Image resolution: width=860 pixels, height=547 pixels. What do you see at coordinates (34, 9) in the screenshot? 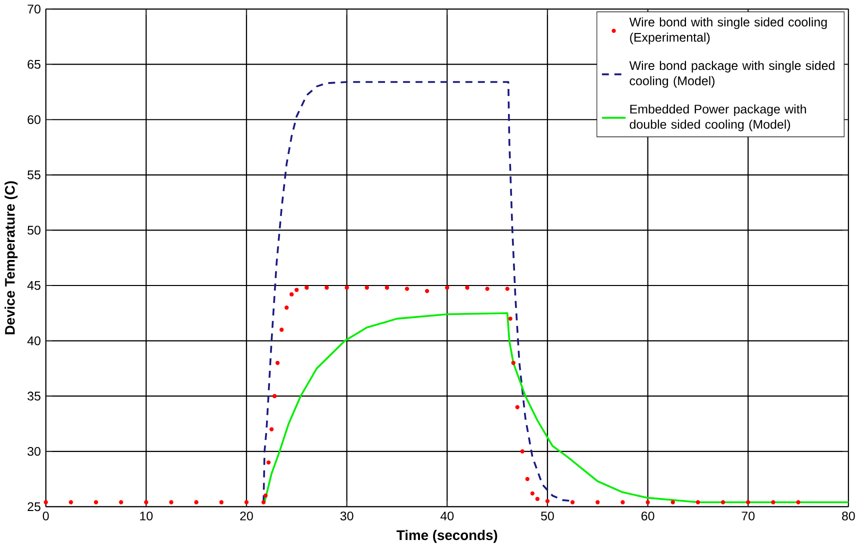
I see `y-tick-label: 70` at bounding box center [34, 9].